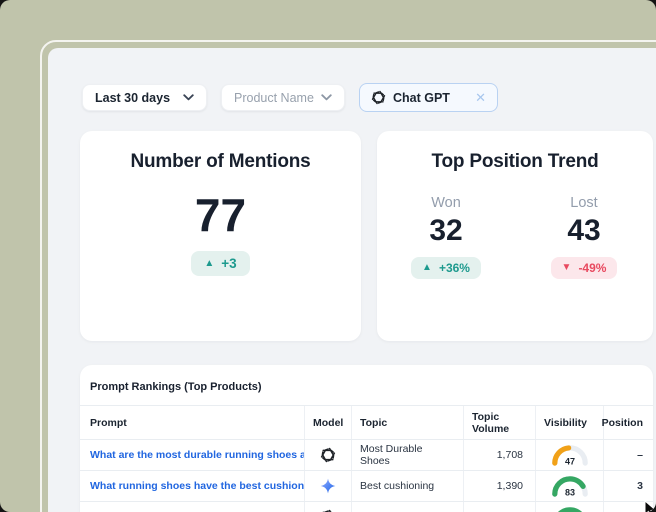 This screenshot has height=512, width=656. I want to click on product-name-placeholder: Product Name, so click(274, 97).